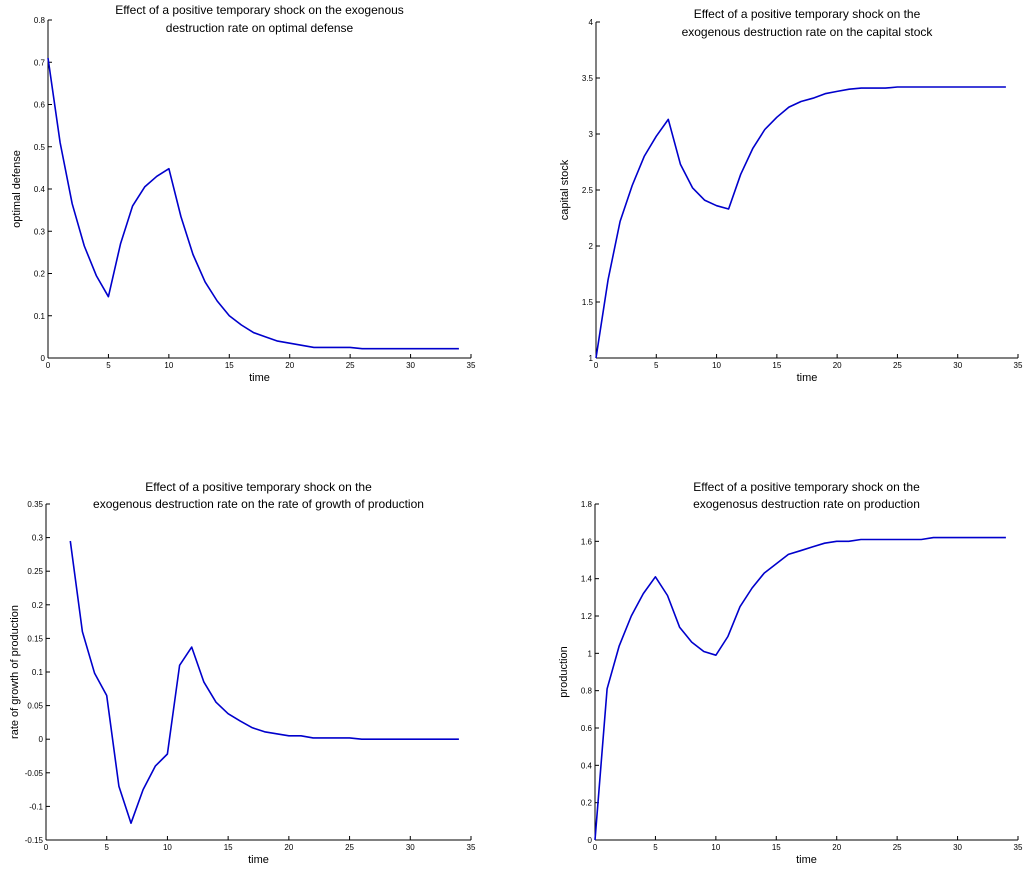 This screenshot has height=871, width=1027. What do you see at coordinates (35, 638) in the screenshot?
I see `y-tick-label: 0.15` at bounding box center [35, 638].